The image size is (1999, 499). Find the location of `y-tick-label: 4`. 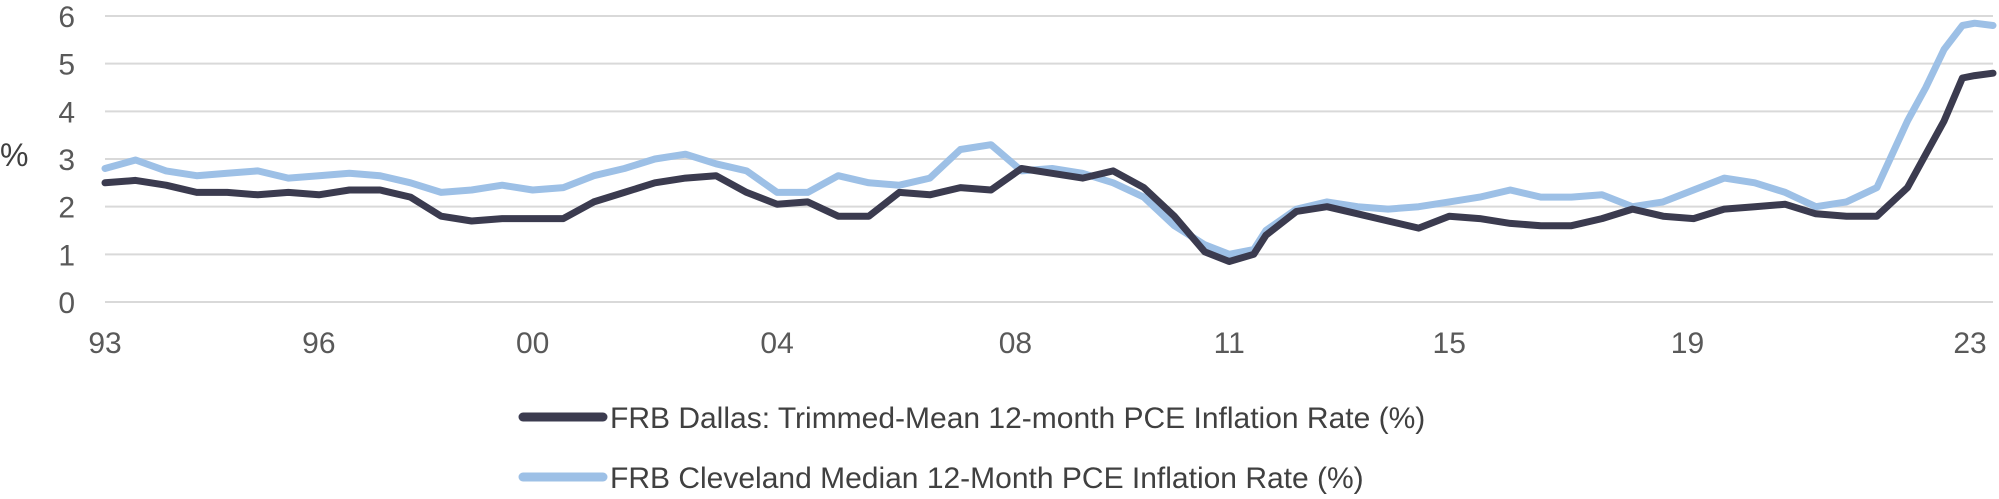

y-tick-label: 4 is located at coordinates (66, 112).